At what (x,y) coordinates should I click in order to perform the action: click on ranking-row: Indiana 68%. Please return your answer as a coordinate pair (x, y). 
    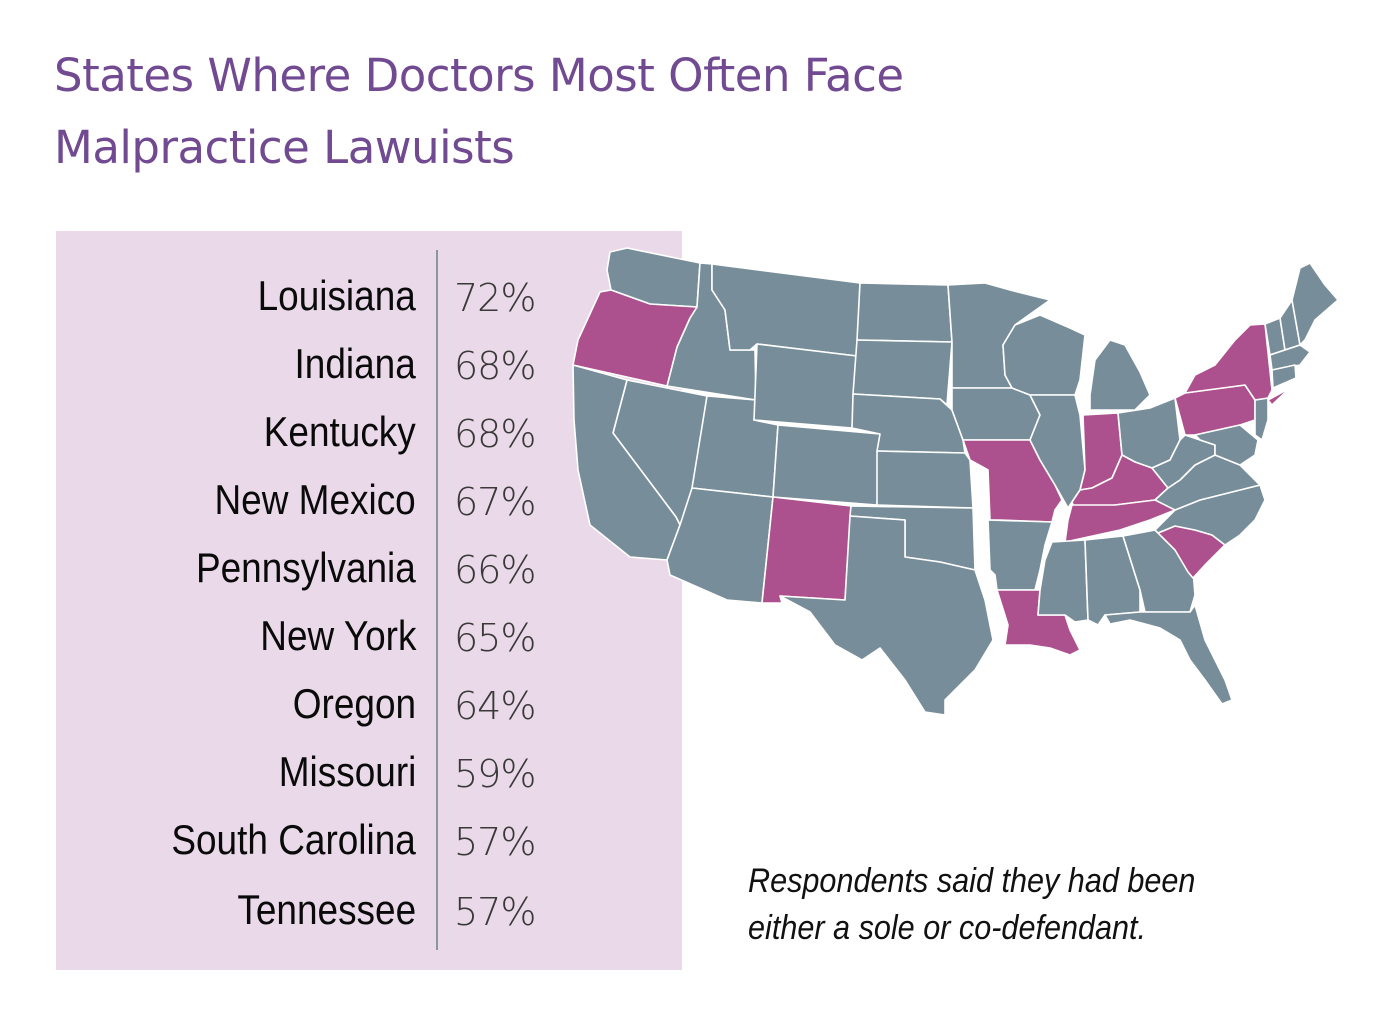
    Looking at the image, I should click on (356, 364).